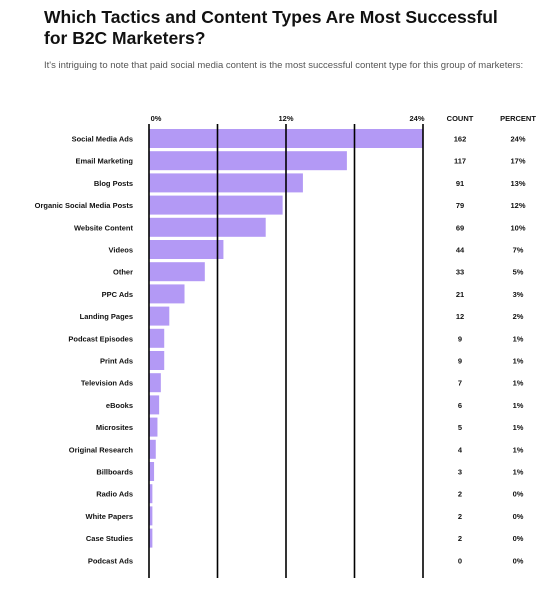 This screenshot has width=559, height=606. What do you see at coordinates (460, 183) in the screenshot?
I see `count-value: 91` at bounding box center [460, 183].